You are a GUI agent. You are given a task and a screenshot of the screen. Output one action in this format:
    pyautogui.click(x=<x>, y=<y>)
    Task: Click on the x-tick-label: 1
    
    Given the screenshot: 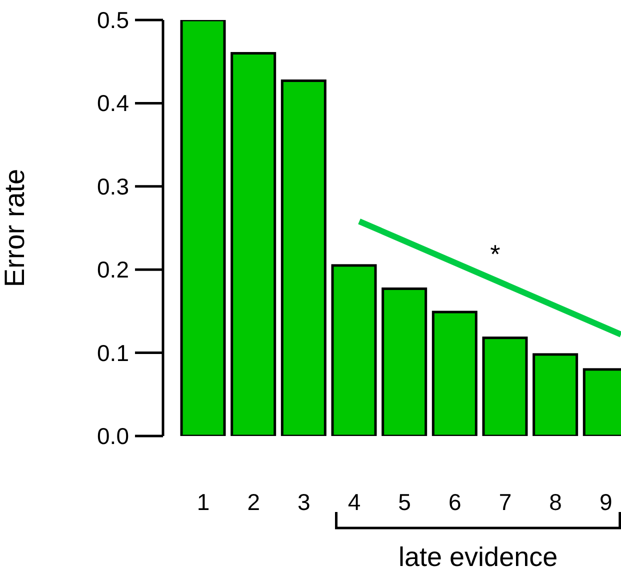 What is the action you would take?
    pyautogui.click(x=203, y=502)
    